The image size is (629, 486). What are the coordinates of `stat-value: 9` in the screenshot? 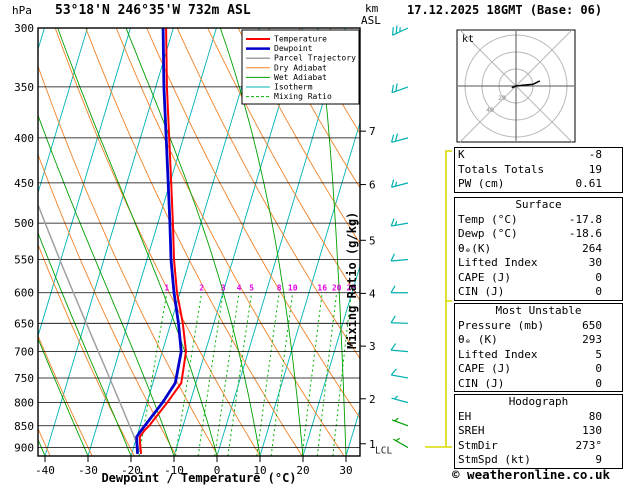 It's located at (598, 459).